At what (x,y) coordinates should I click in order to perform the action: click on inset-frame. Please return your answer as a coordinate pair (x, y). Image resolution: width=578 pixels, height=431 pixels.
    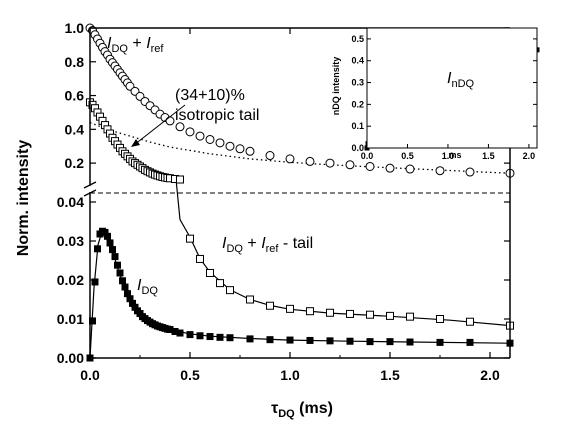
    Looking at the image, I should click on (452, 88).